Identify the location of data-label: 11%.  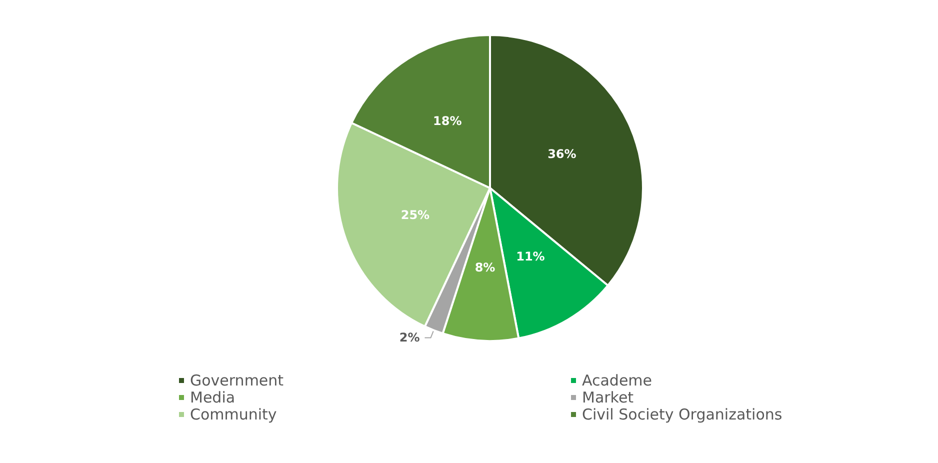
(530, 256).